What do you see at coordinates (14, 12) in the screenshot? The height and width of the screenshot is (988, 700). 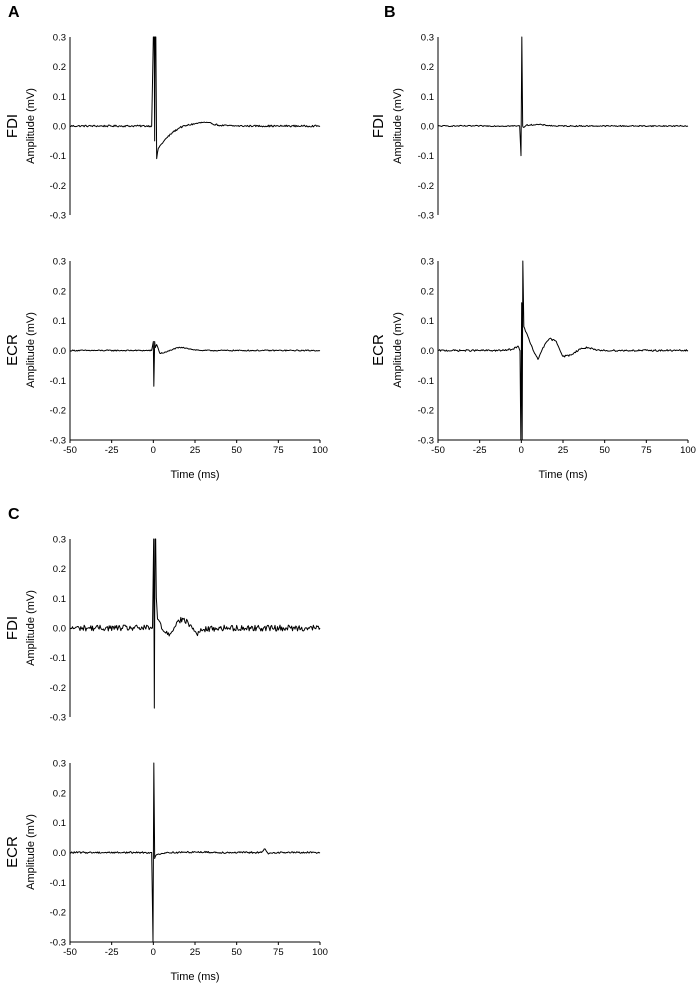 I see `panel-letter: A` at bounding box center [14, 12].